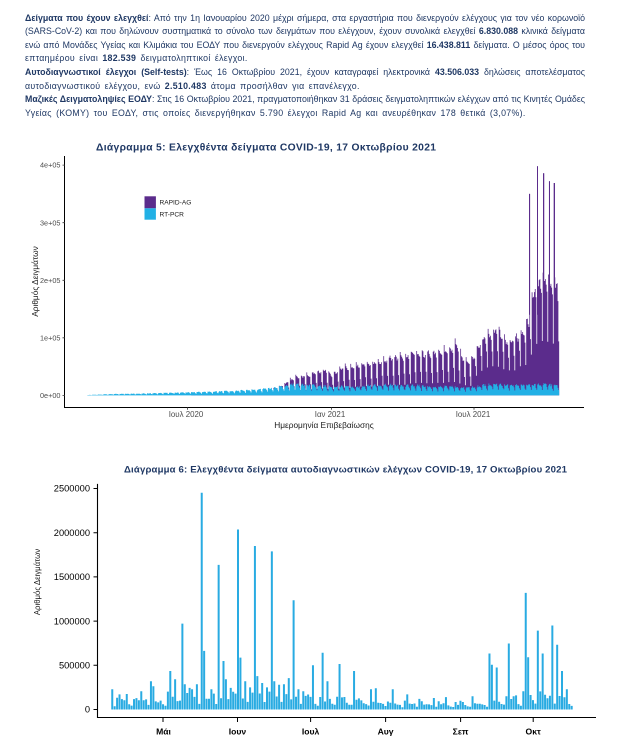 The image size is (632, 750). Describe the element at coordinates (50, 165) in the screenshot. I see `svg-text: 4e+05` at that location.